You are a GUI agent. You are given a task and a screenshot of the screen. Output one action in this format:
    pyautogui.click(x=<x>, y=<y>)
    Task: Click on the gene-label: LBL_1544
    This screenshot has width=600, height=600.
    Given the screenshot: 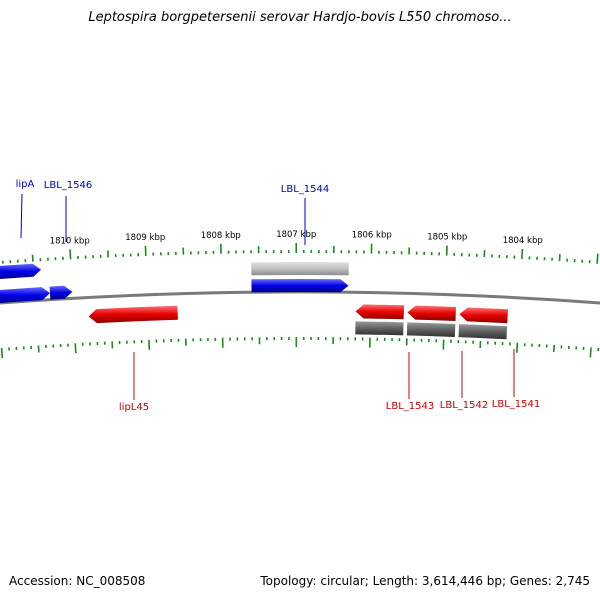 What is the action you would take?
    pyautogui.click(x=305, y=189)
    